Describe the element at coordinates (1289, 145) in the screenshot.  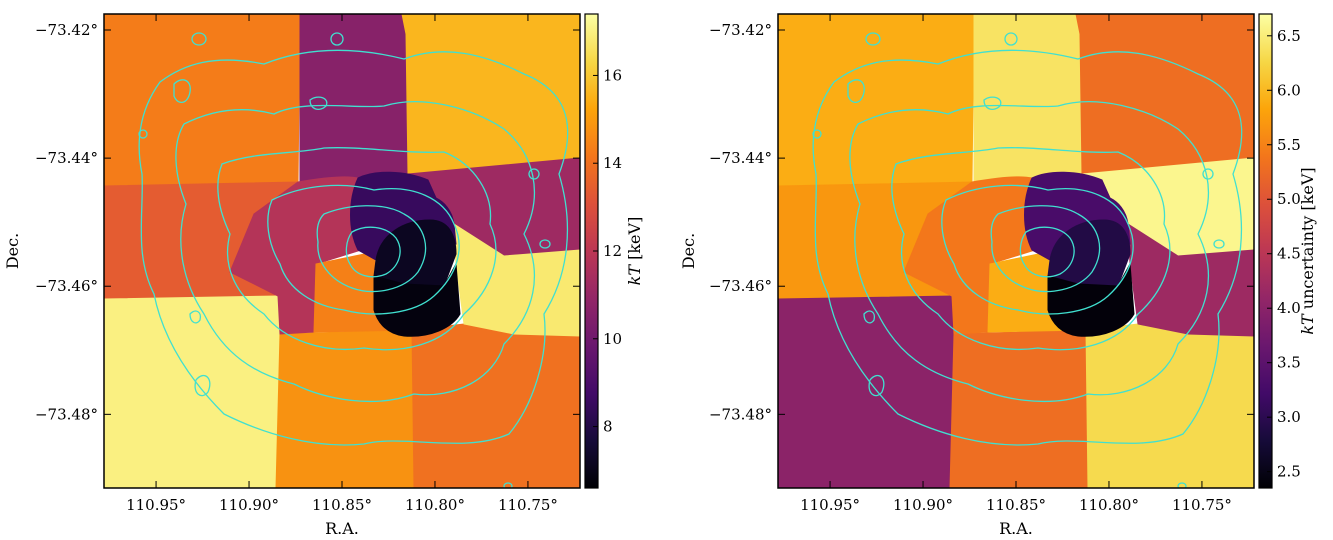
I see `colorbar-tick-label: 5.5` at that location.